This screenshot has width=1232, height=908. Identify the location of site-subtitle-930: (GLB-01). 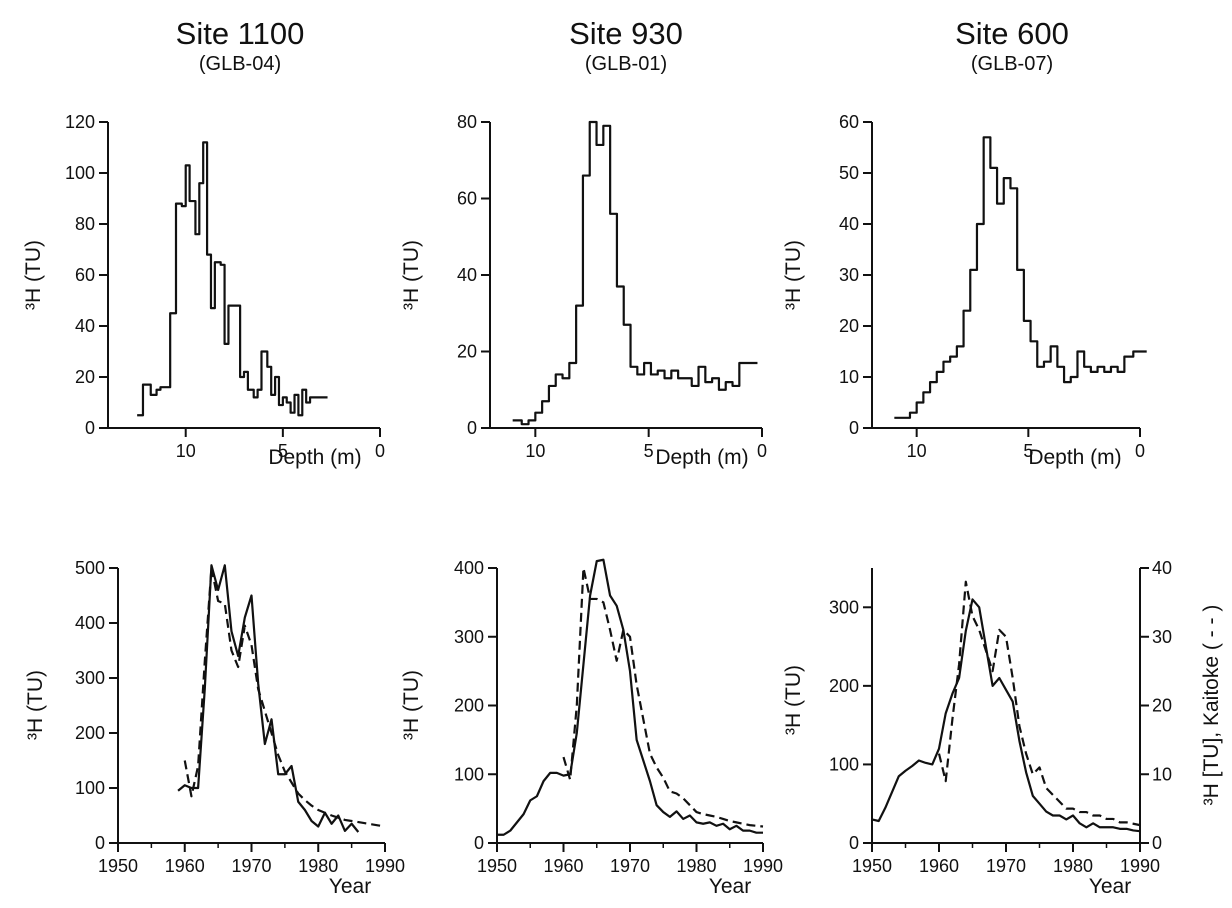
(626, 64).